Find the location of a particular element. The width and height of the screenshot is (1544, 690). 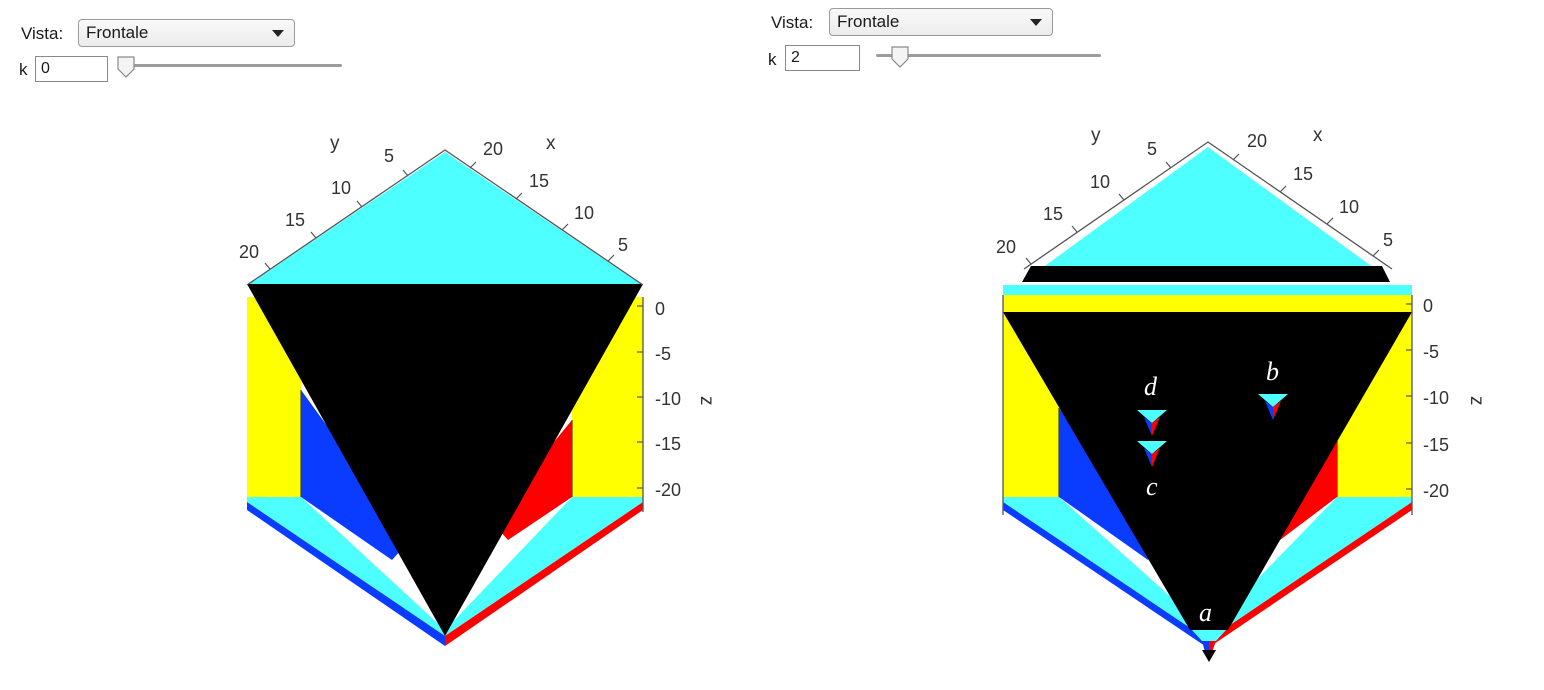

pyramid-a-tip is located at coordinates (1209, 656).